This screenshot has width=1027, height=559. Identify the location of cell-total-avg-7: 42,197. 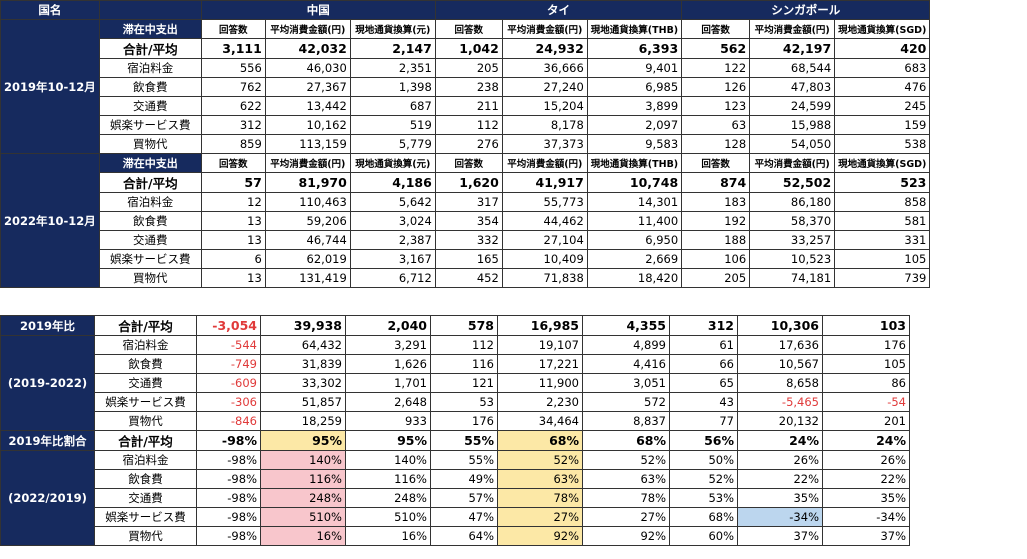
(792, 48).